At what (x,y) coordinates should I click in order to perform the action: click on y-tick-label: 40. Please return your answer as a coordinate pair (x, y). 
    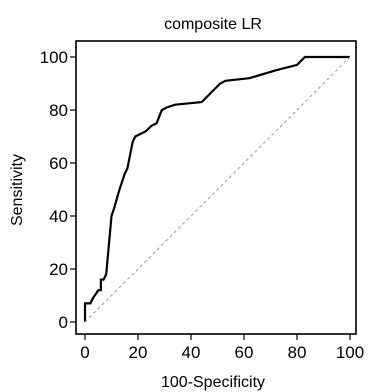
    Looking at the image, I should click on (58, 216).